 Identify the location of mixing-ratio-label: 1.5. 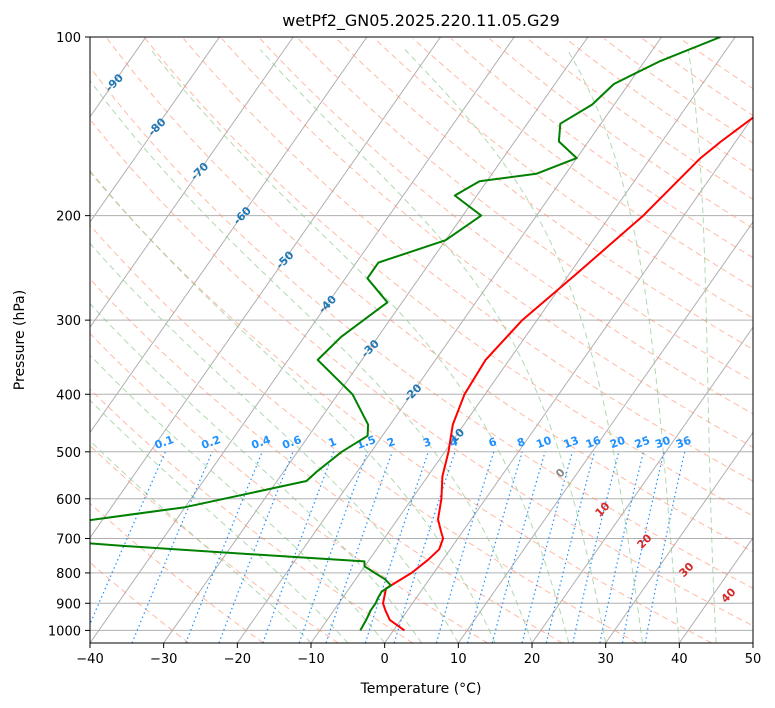
(366, 442).